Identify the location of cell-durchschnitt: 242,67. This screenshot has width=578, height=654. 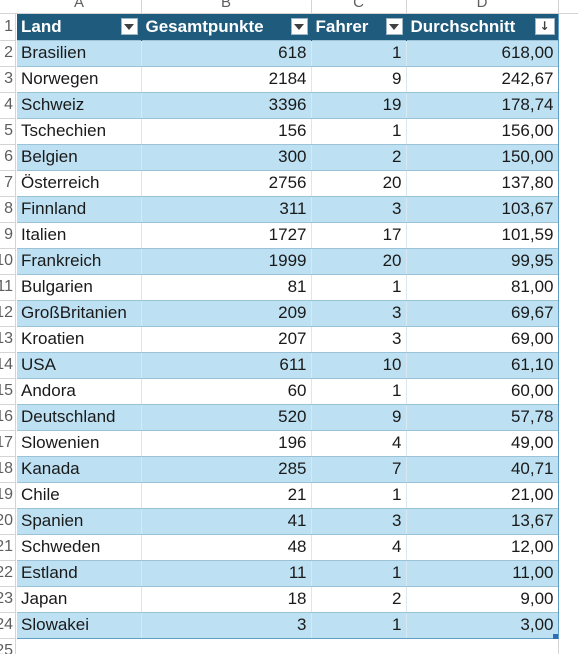
(482, 79).